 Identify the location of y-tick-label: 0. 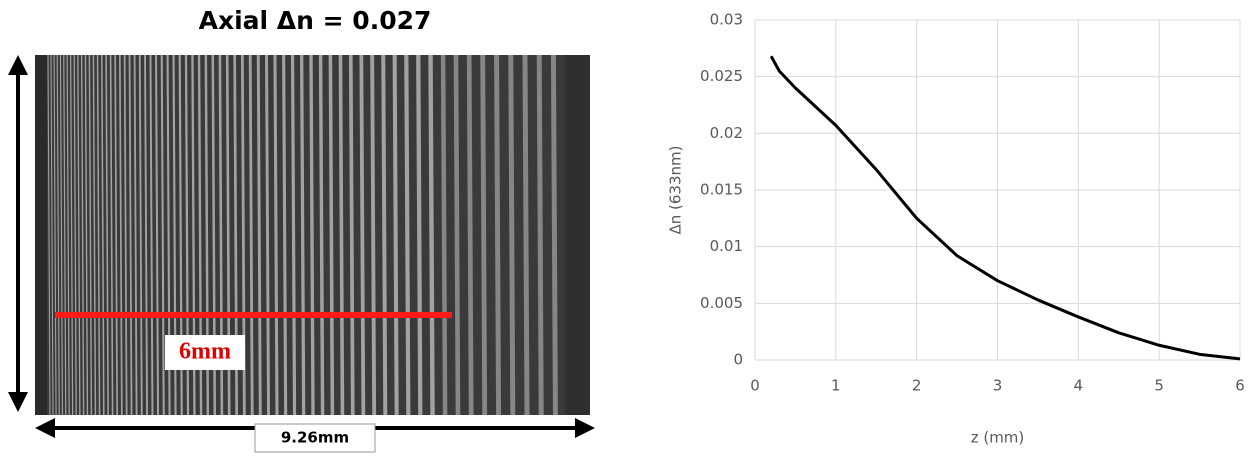
(738, 360).